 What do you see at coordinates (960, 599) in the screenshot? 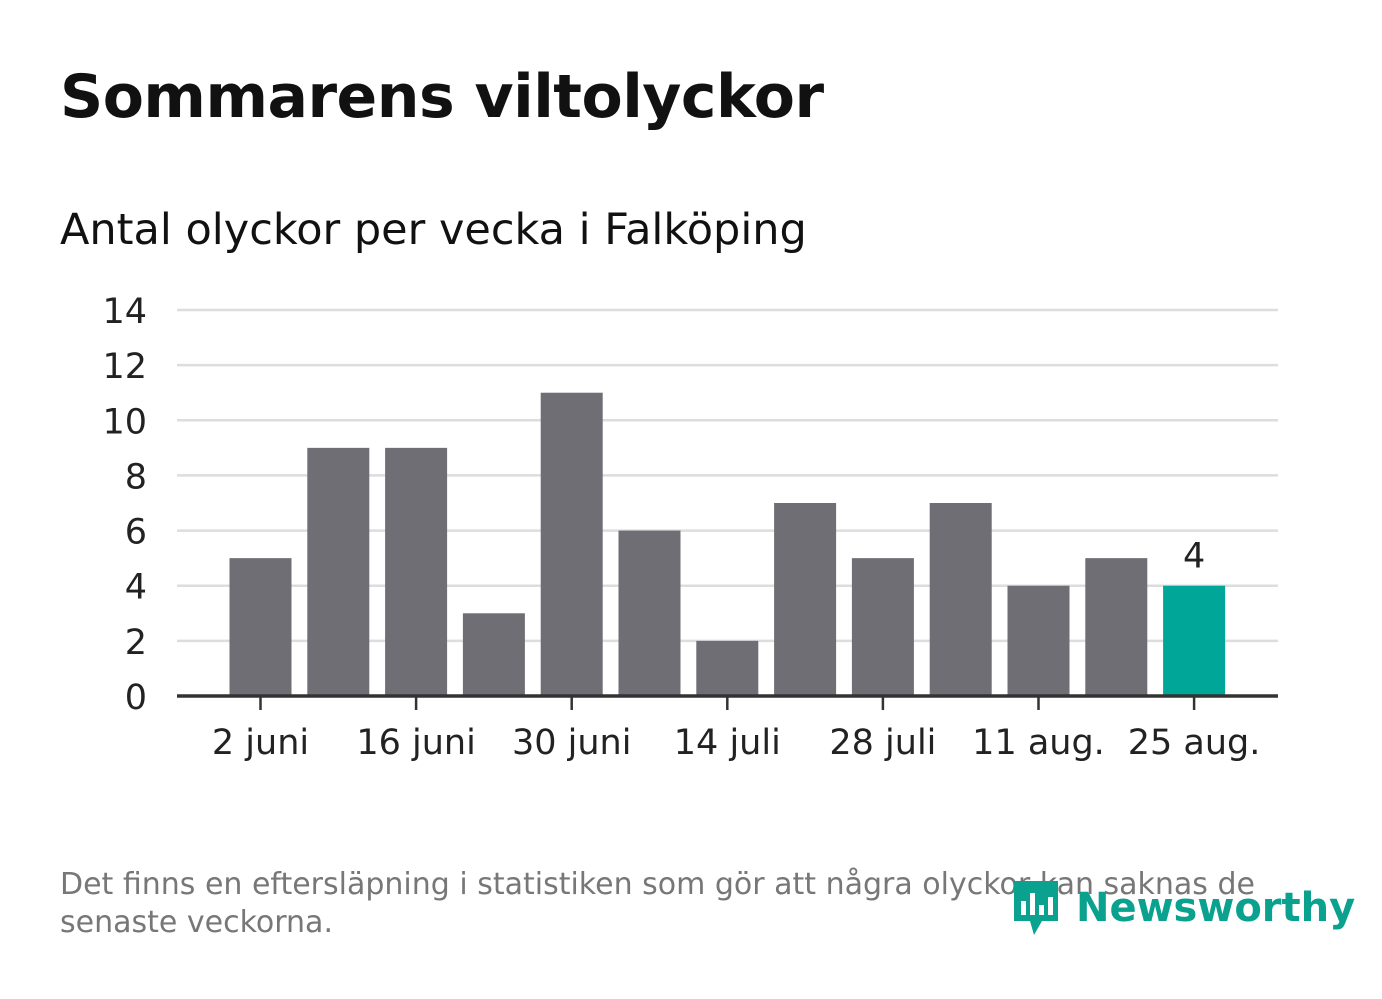
I see `bar-4-aug` at bounding box center [960, 599].